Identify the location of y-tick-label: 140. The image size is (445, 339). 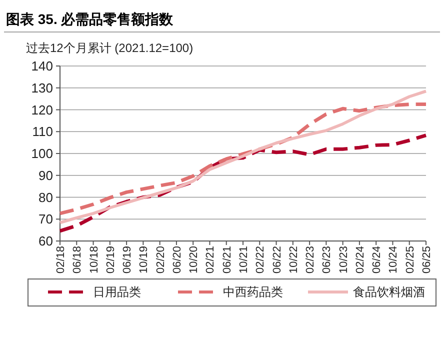
(42, 66).